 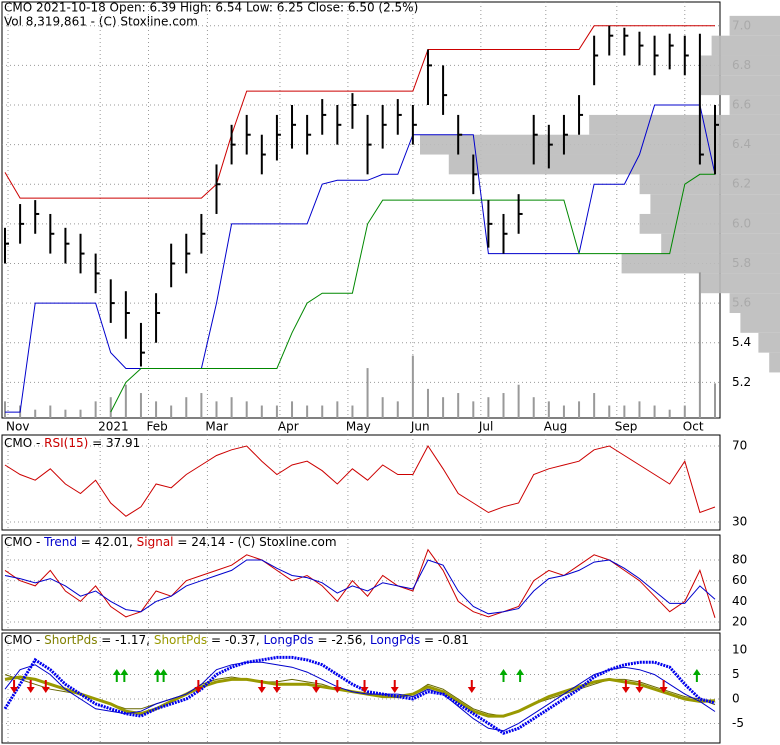 What do you see at coordinates (125, 640) in the screenshot?
I see `title-part: = -1.17,` at bounding box center [125, 640].